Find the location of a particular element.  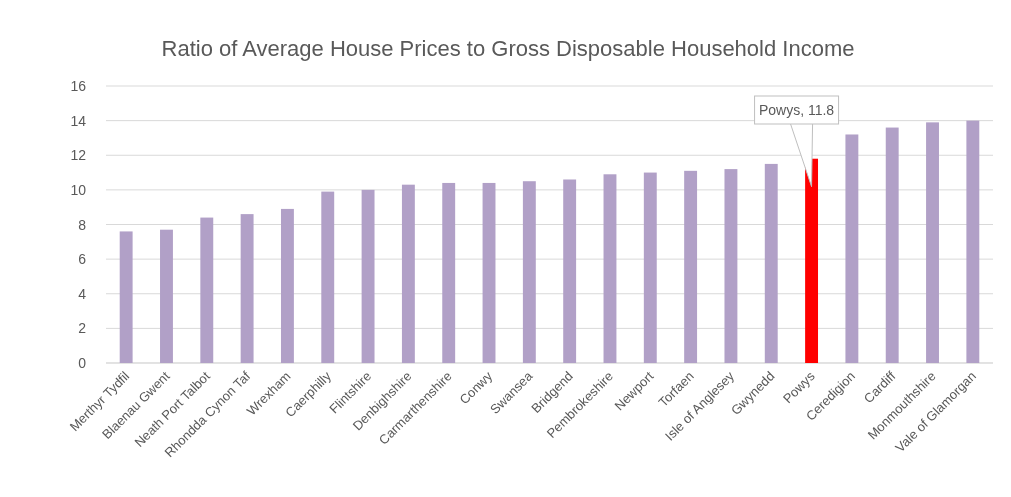

annotation: Powys, 11.8 is located at coordinates (796, 110).